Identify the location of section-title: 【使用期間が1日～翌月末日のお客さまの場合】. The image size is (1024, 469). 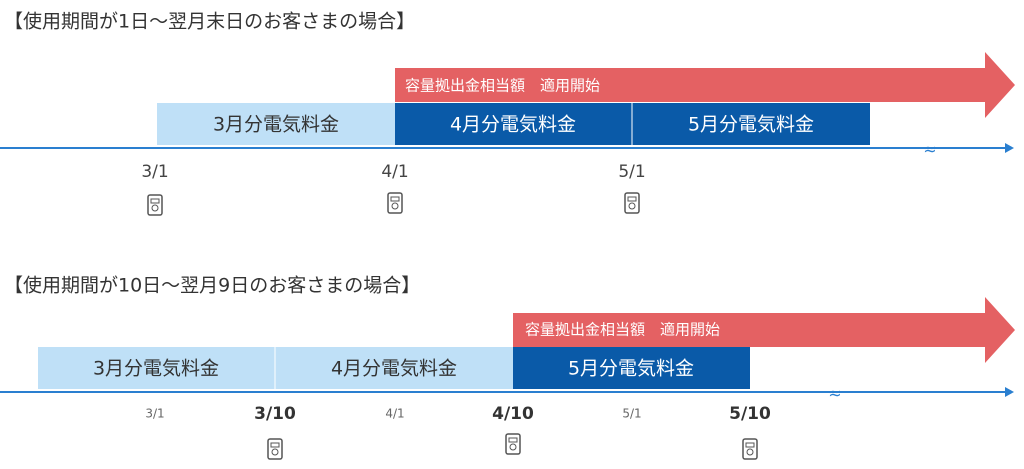
(209, 22).